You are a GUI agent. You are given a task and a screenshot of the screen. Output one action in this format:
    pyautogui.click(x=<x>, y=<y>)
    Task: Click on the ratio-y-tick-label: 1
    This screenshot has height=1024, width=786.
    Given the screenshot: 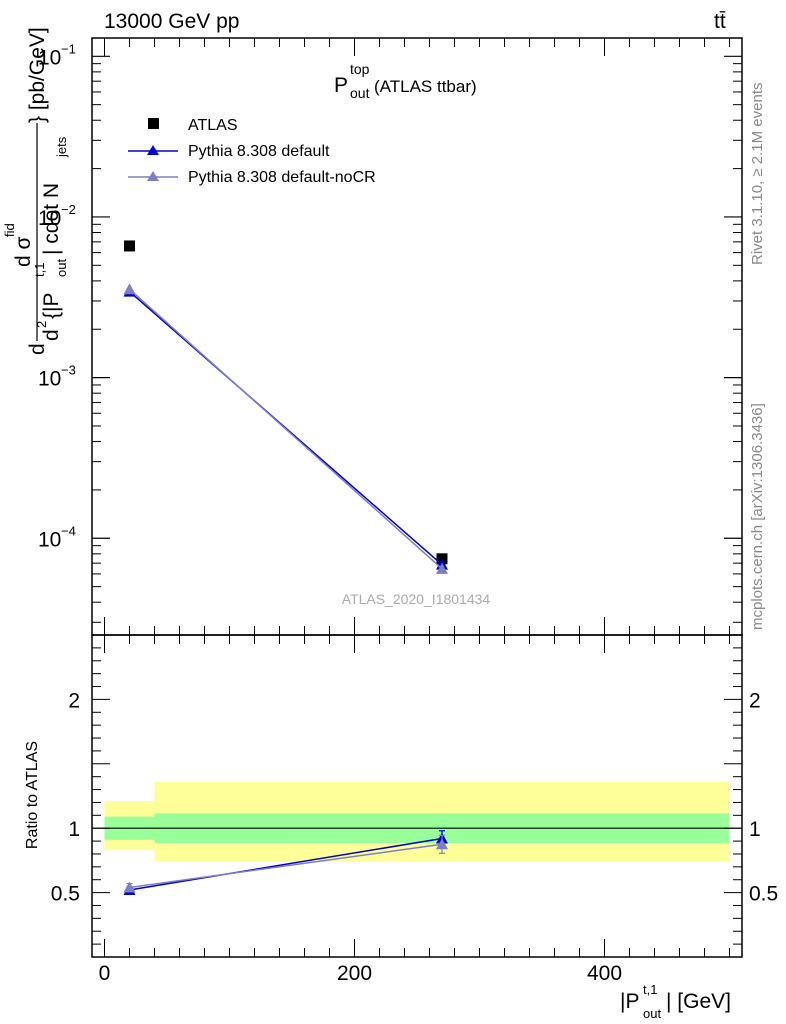 What is the action you would take?
    pyautogui.click(x=74, y=829)
    